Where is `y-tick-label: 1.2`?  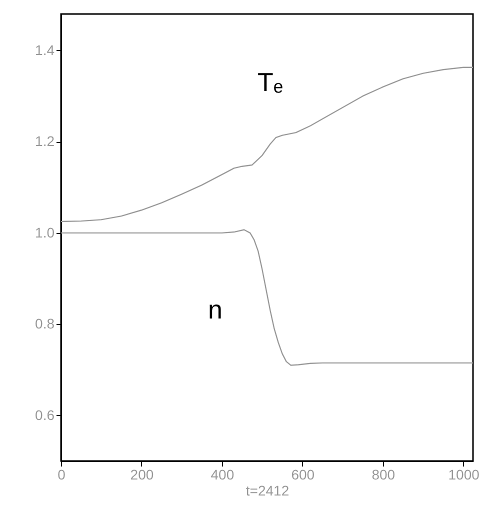 y-tick-label: 1.2 is located at coordinates (45, 141).